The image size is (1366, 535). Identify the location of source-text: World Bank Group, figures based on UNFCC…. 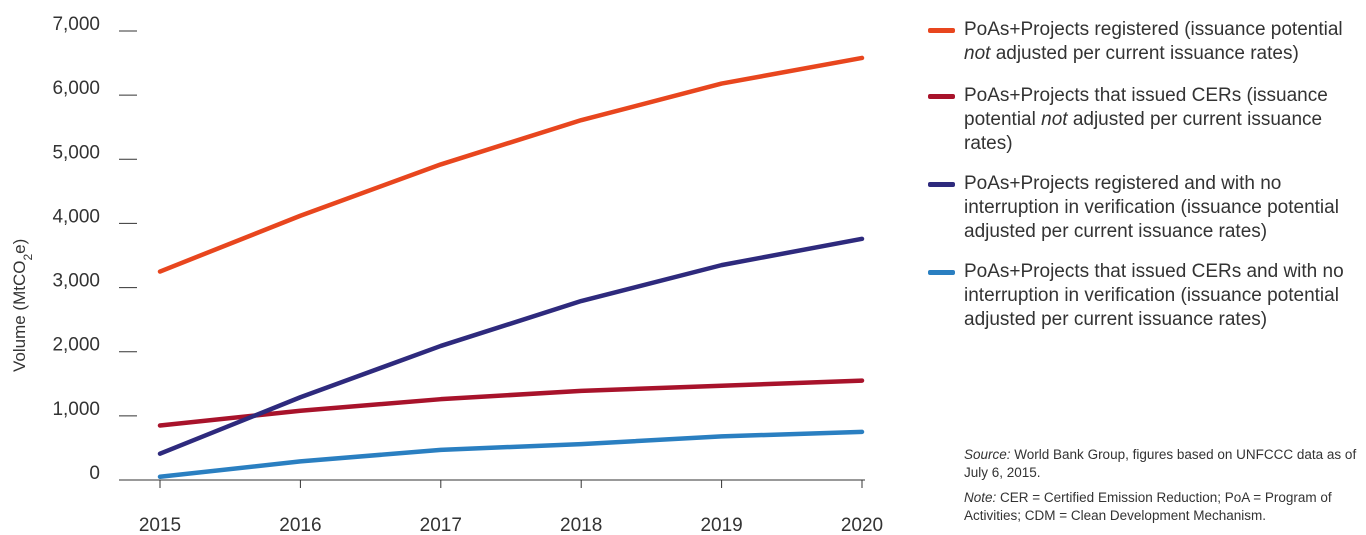
(1160, 463).